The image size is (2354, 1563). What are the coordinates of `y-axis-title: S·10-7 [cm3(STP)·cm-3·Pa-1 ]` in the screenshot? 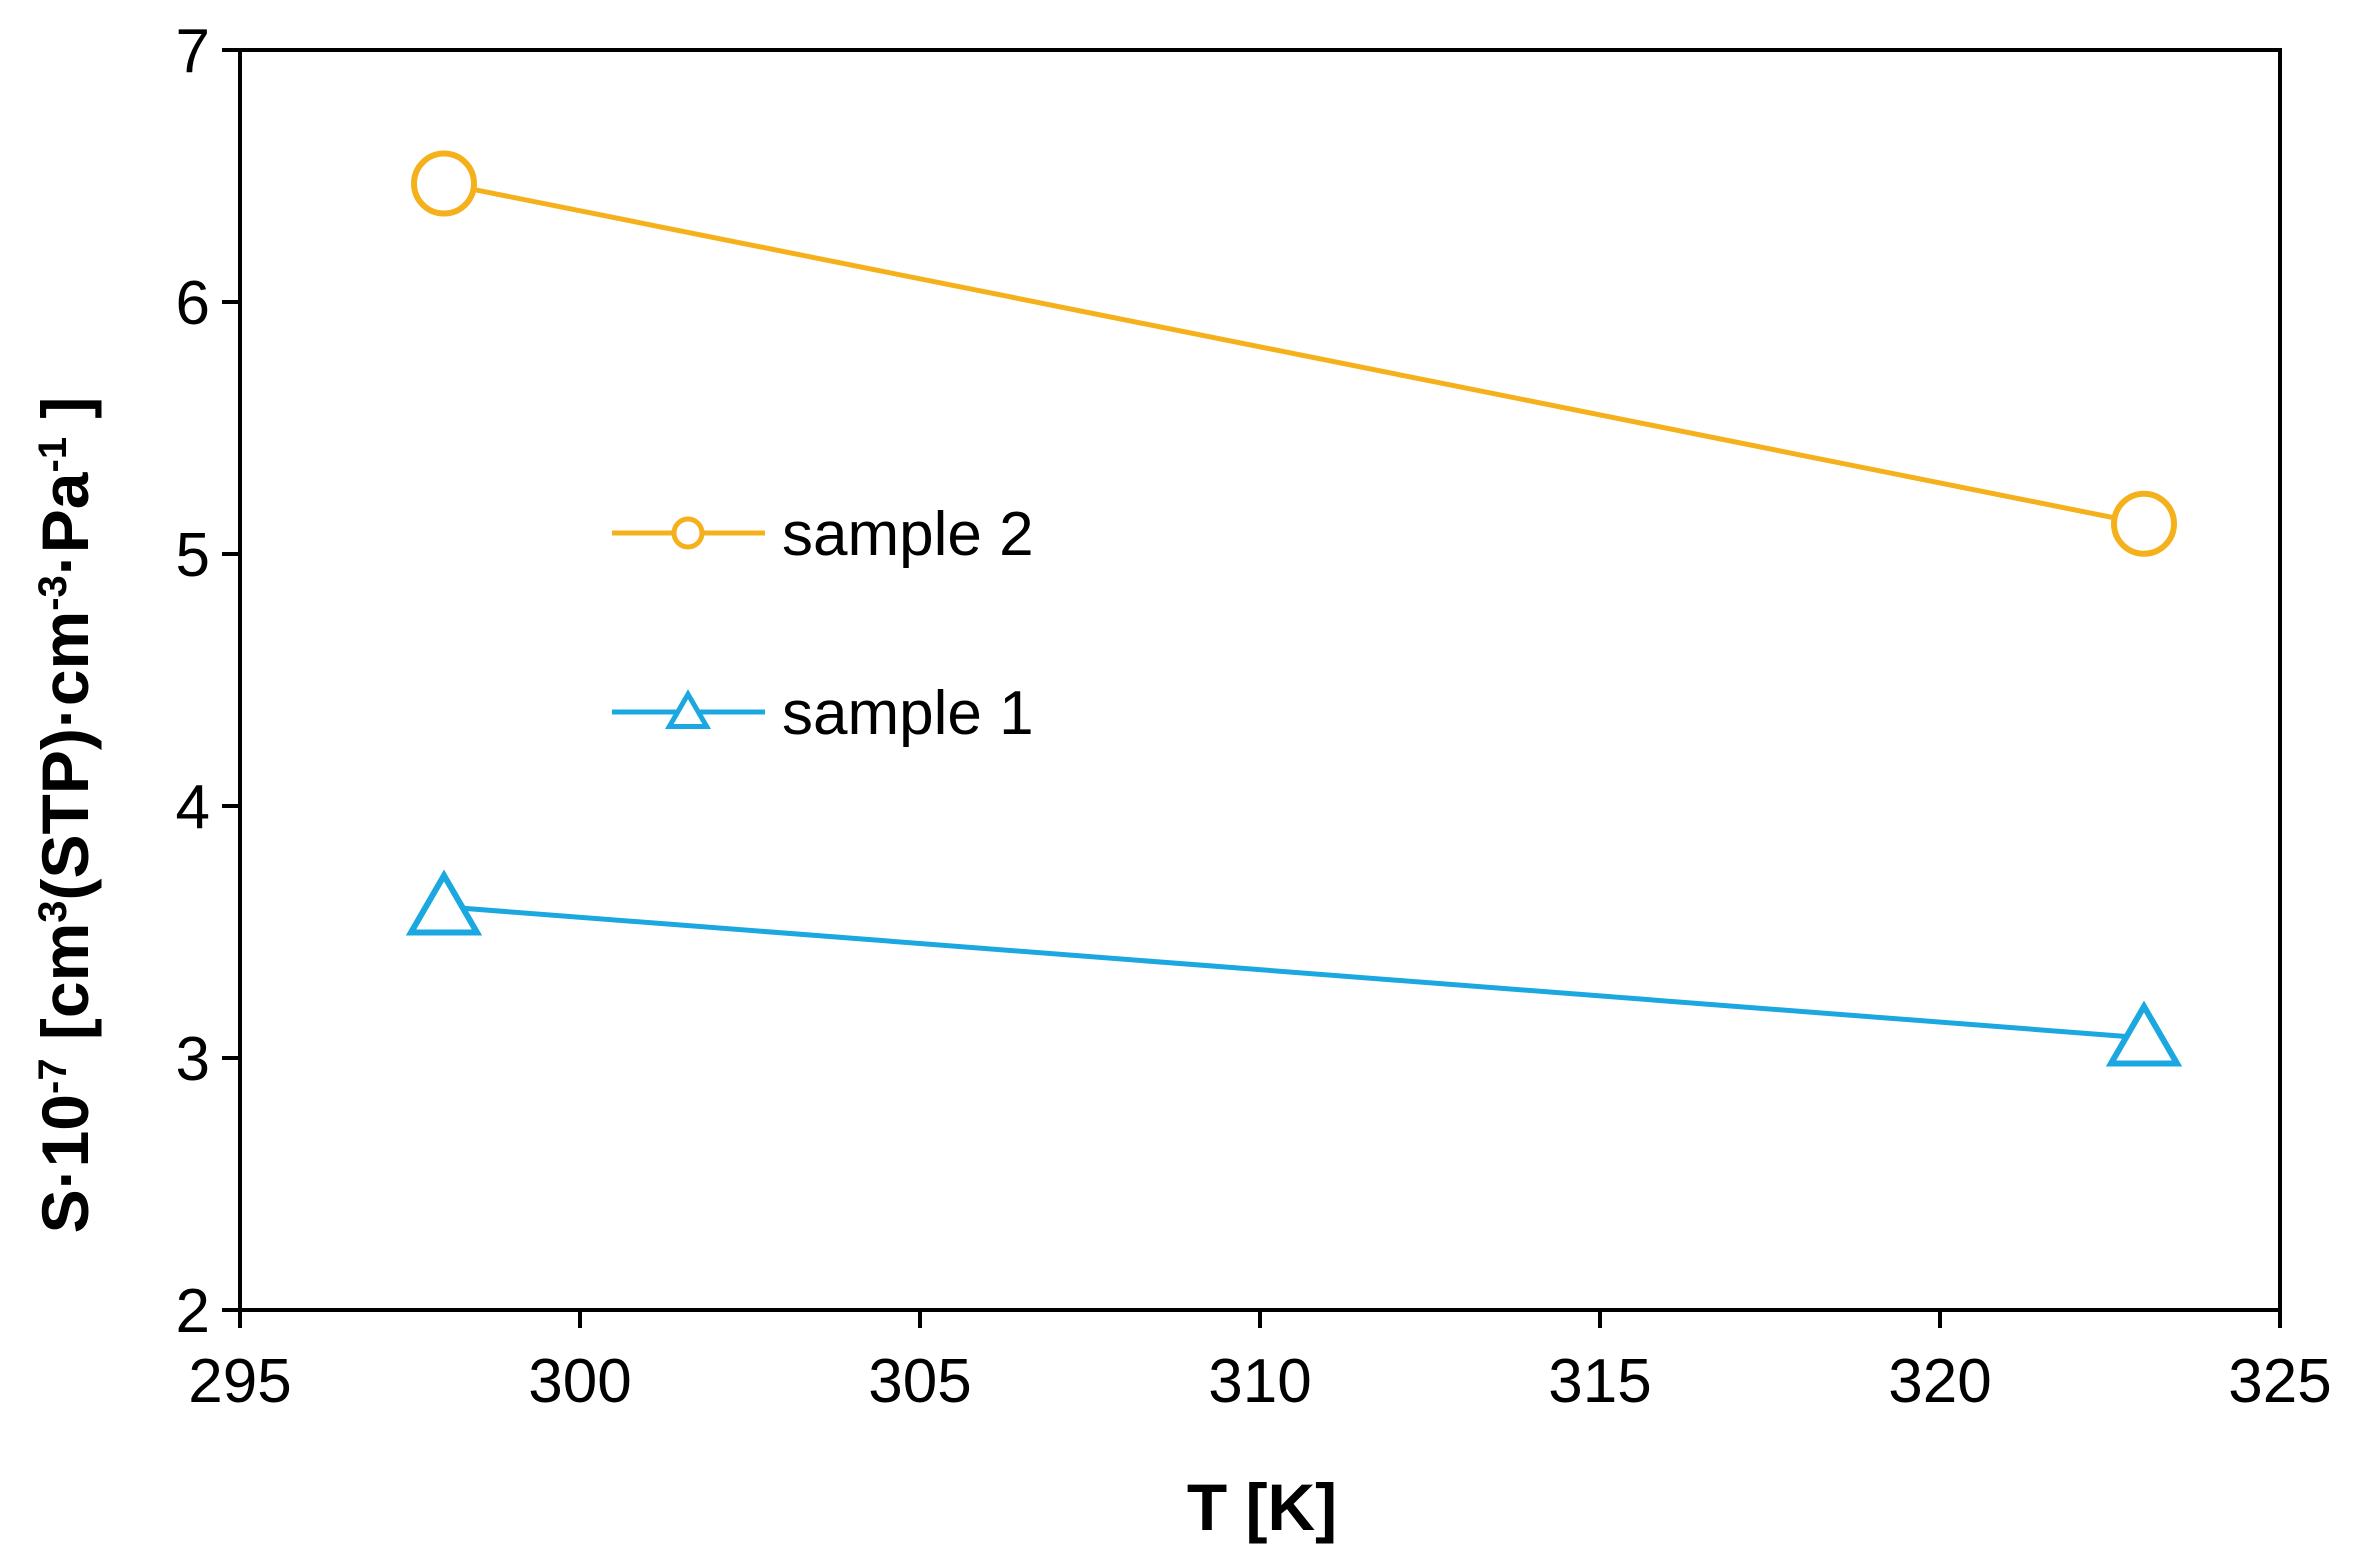 It's located at (65, 815).